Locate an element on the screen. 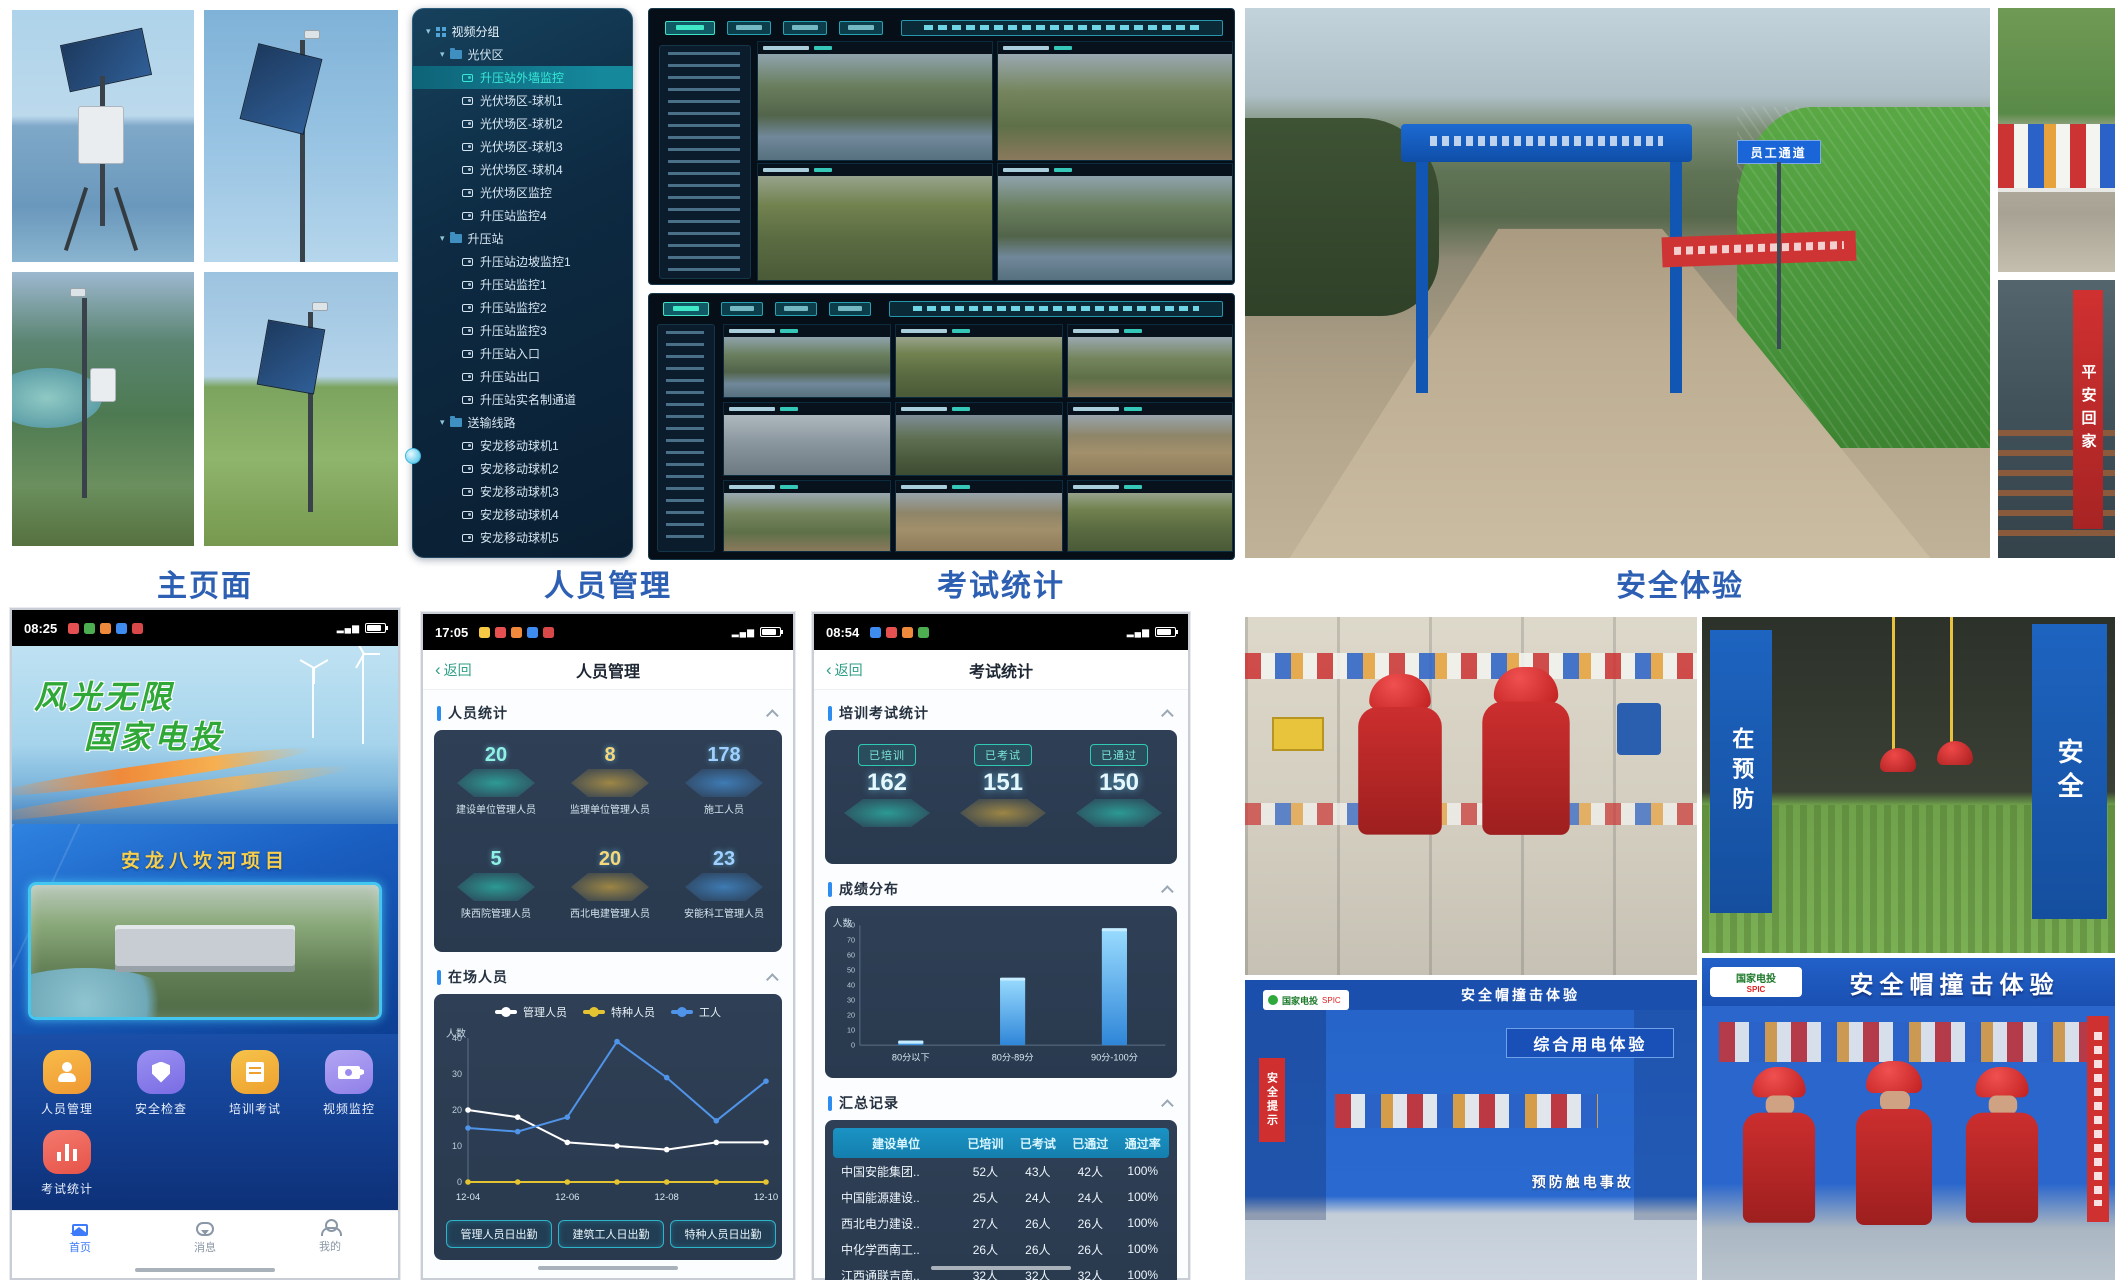 This screenshot has width=2115, height=1280. tree-item-selected: 升压站外墙监控 is located at coordinates (522, 77).